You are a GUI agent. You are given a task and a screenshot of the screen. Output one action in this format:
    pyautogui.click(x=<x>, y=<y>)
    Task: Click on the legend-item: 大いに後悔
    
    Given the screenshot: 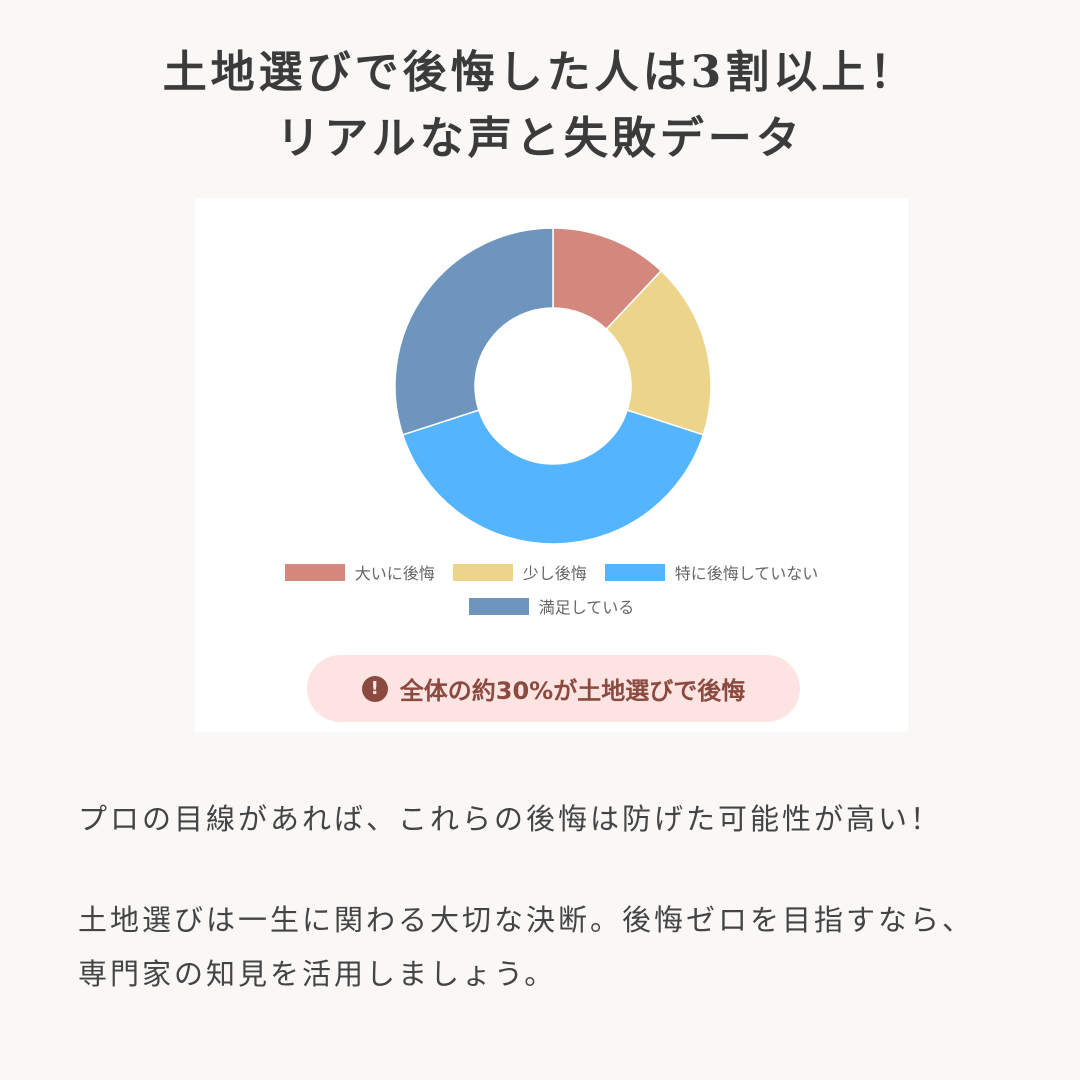 What is the action you would take?
    pyautogui.click(x=359, y=572)
    